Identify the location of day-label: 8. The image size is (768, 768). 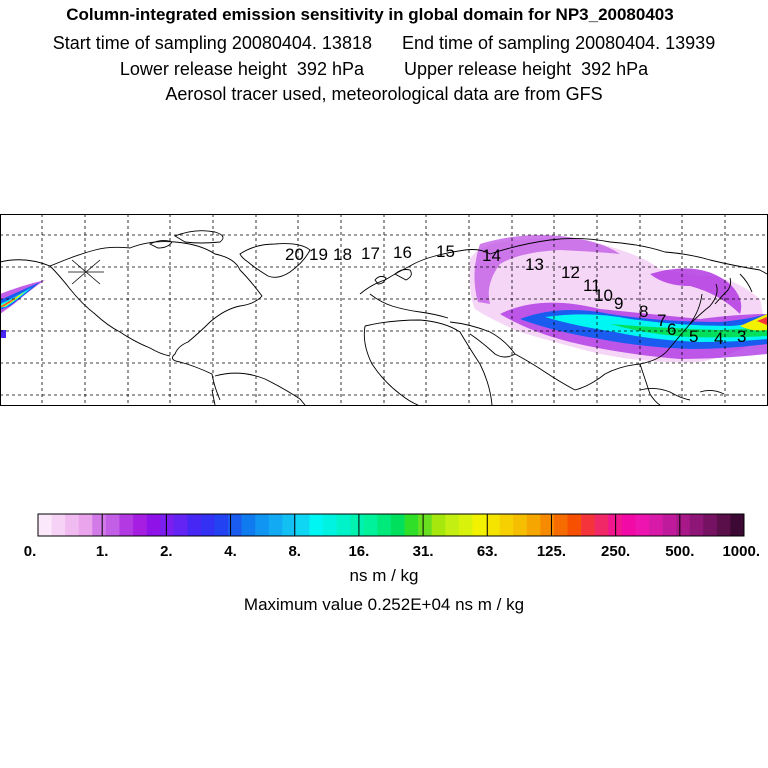
(643, 311).